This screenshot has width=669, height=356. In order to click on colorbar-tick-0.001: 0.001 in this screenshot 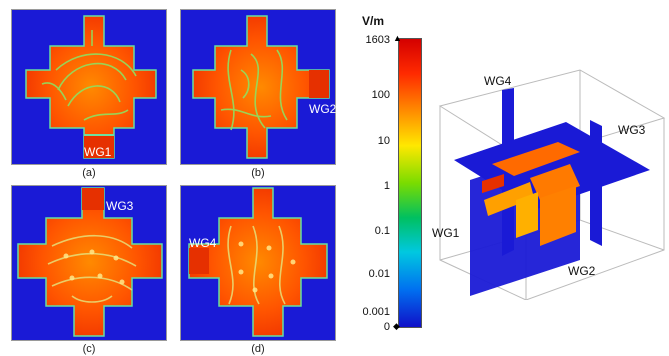, I will do `click(376, 312)`.